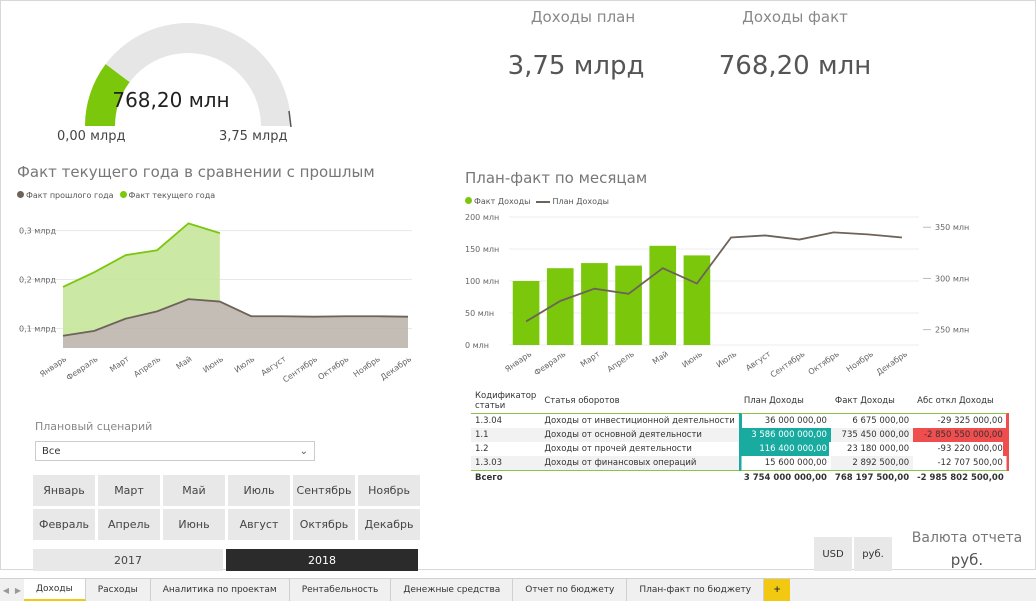 The image size is (1036, 601). I want to click on legend-label-plan: План Доходы, so click(580, 201).